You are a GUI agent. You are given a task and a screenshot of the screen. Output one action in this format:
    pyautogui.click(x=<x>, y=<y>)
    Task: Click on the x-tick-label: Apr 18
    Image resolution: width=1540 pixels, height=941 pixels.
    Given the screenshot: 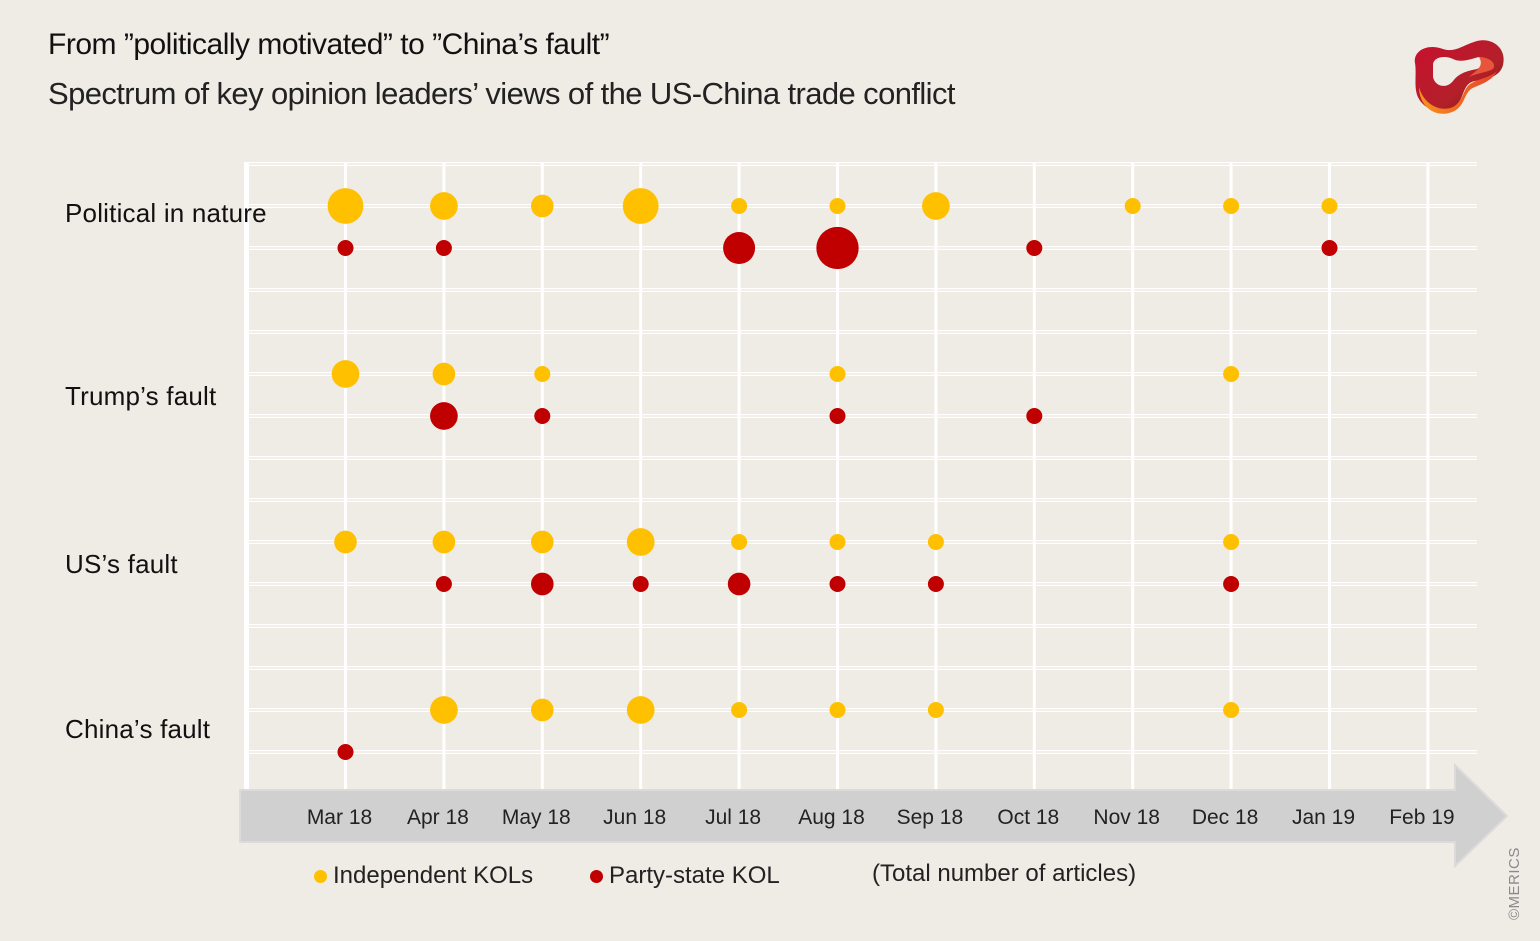 What is the action you would take?
    pyautogui.click(x=438, y=817)
    